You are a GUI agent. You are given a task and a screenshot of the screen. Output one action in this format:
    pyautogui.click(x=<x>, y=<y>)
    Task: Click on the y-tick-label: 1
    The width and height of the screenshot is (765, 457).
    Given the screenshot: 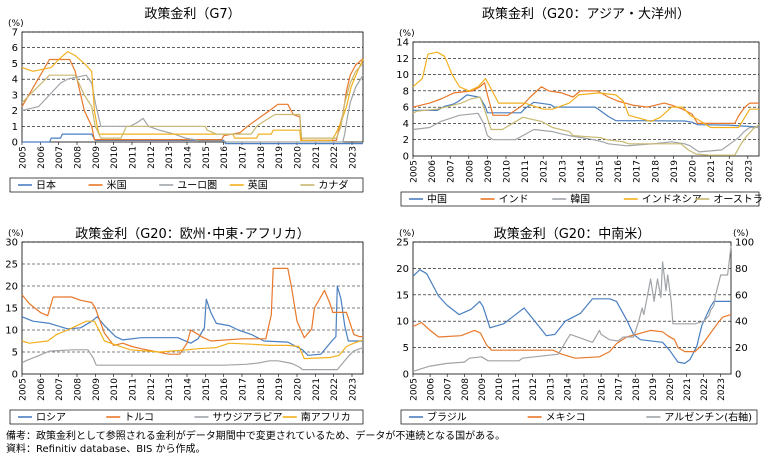 What is the action you would take?
    pyautogui.click(x=15, y=127)
    